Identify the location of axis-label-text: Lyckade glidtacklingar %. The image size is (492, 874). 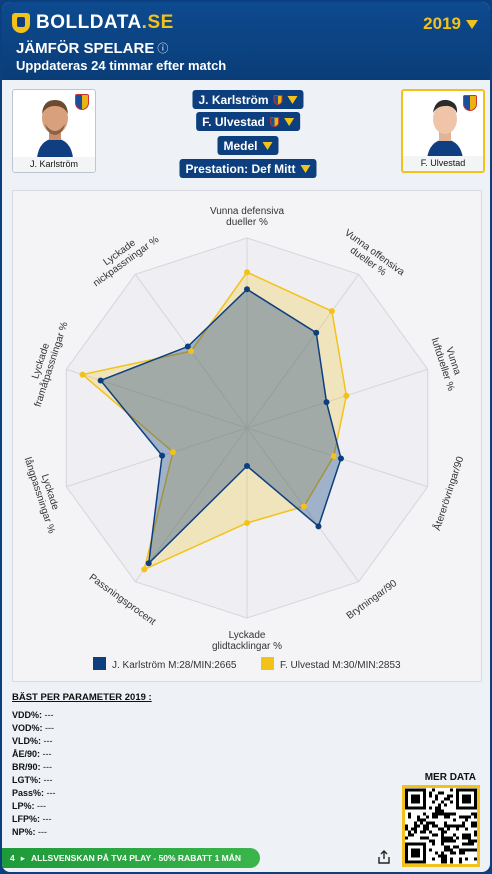
(247, 641).